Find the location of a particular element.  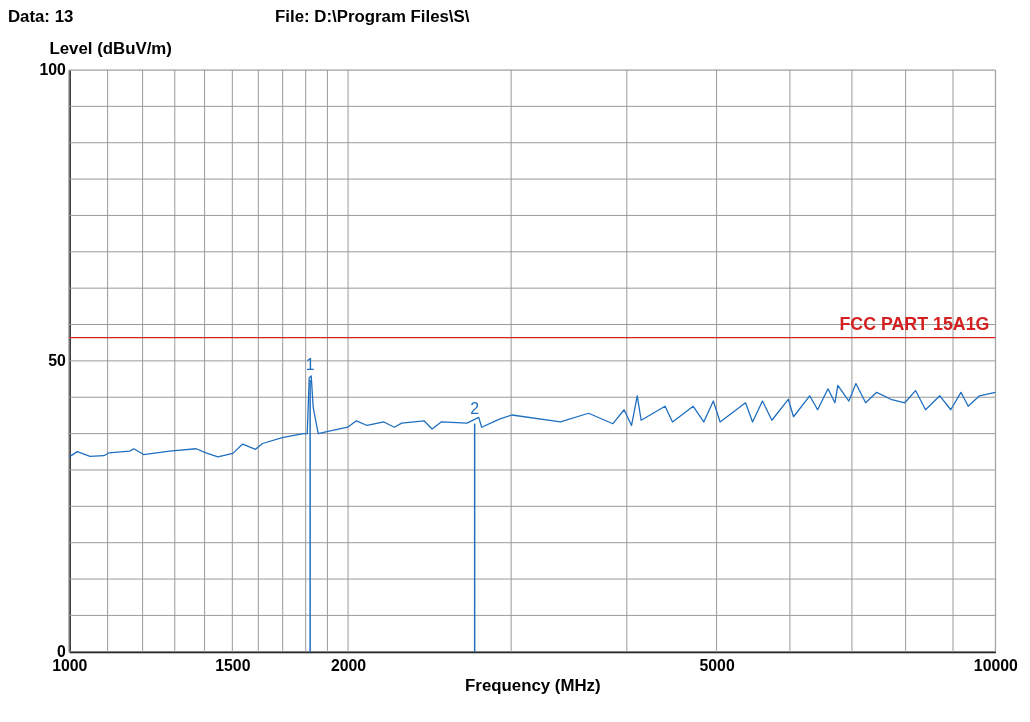

x-tick-label: 1500 is located at coordinates (233, 666).